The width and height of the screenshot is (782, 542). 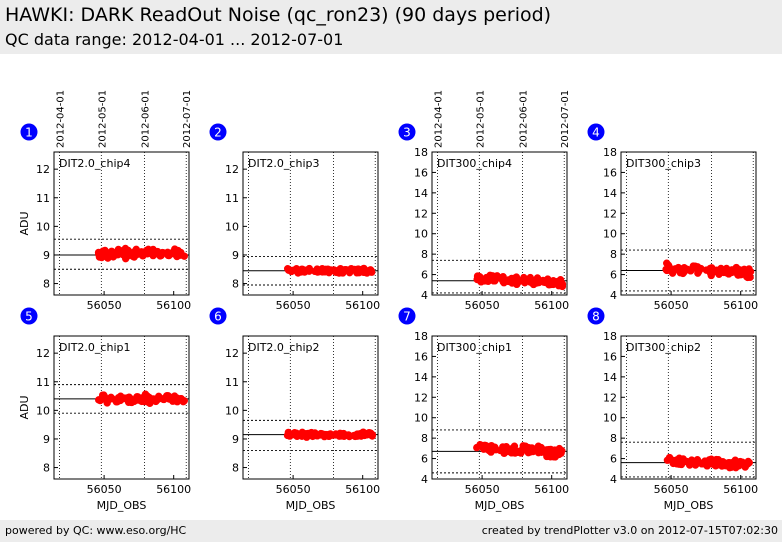 I want to click on panel-number: 5, so click(x=29, y=317).